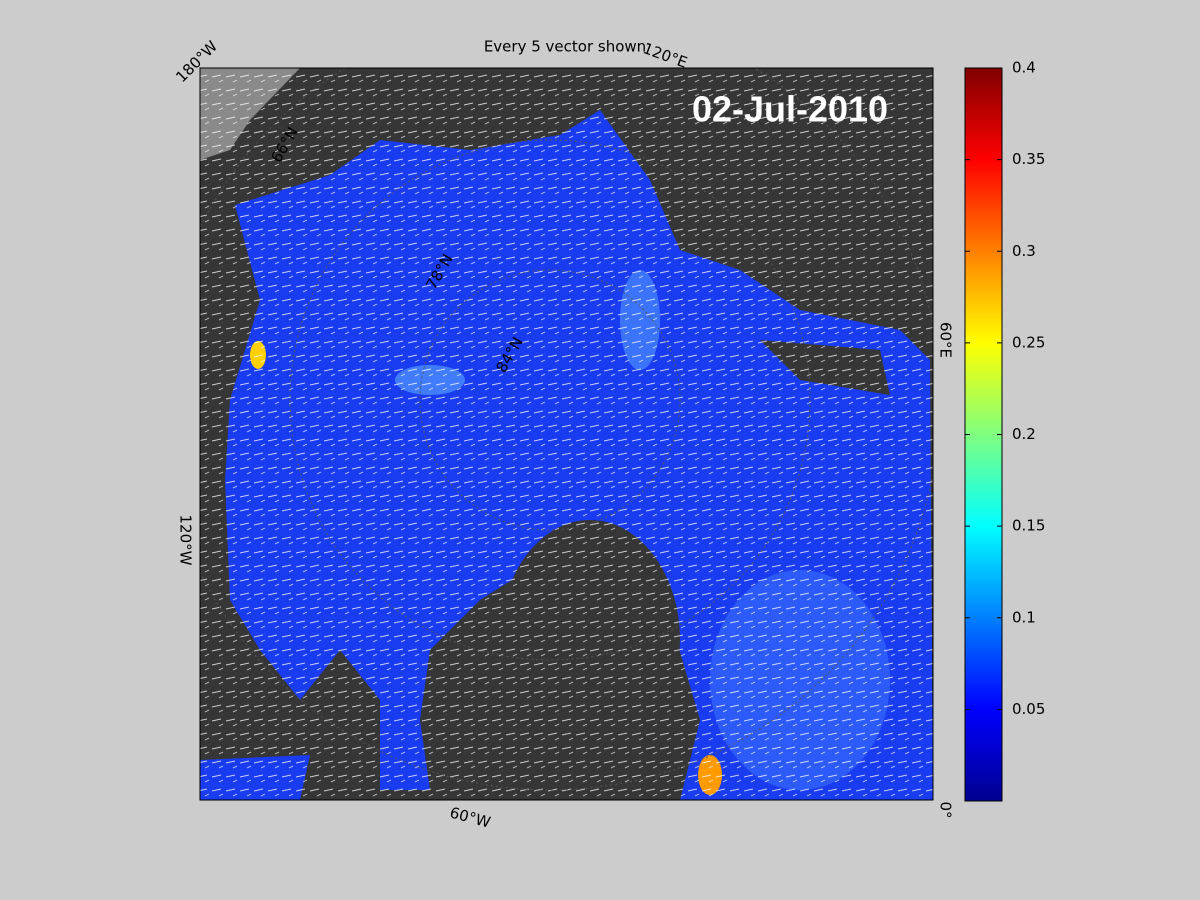 This screenshot has width=1200, height=900. What do you see at coordinates (946, 809) in the screenshot?
I see `longitude-label: 0°` at bounding box center [946, 809].